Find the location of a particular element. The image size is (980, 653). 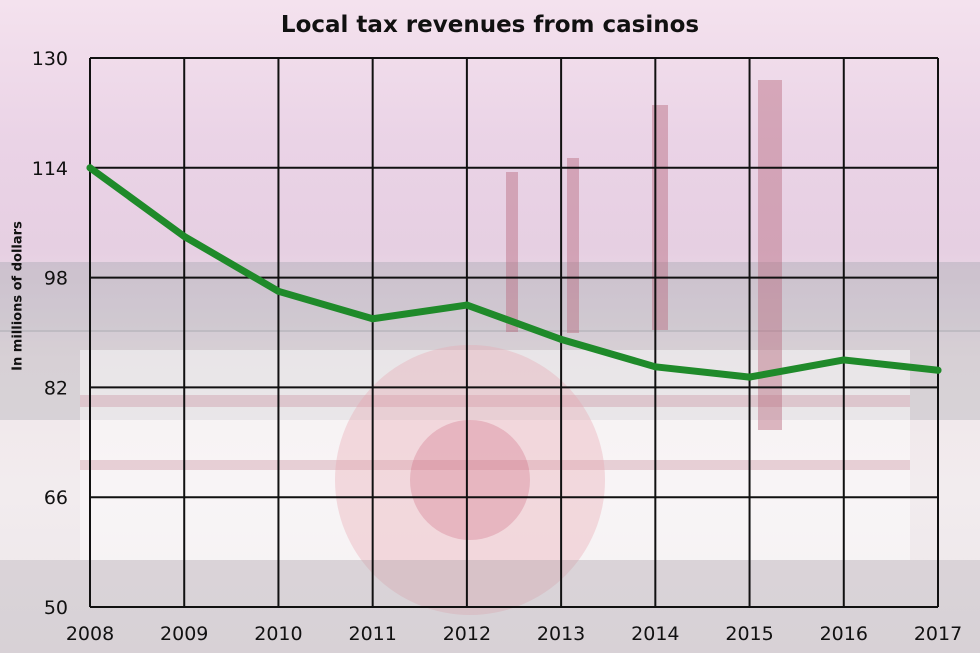

x-tick-label: 2008 is located at coordinates (90, 634).